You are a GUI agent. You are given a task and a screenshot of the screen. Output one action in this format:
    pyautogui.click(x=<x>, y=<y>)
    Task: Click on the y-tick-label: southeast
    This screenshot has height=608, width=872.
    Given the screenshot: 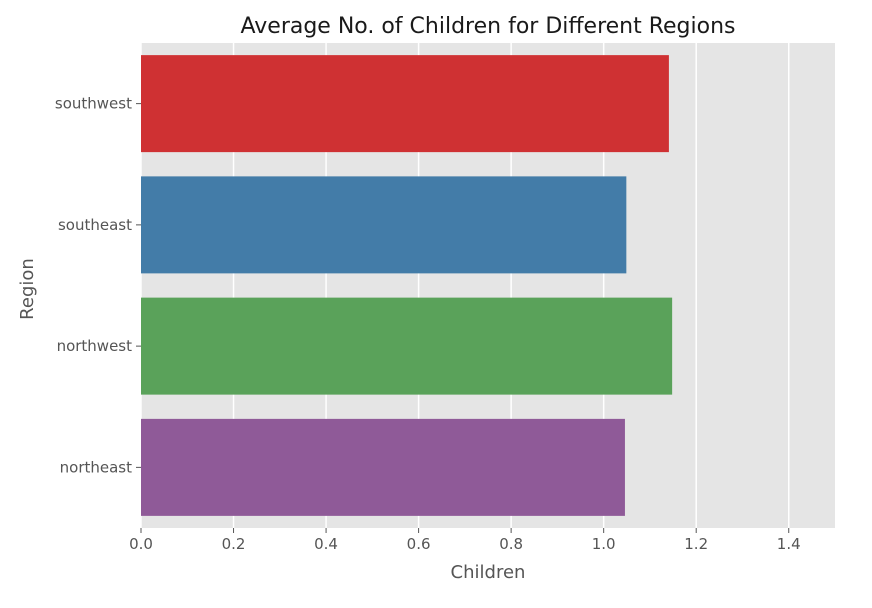 What is the action you would take?
    pyautogui.click(x=95, y=225)
    